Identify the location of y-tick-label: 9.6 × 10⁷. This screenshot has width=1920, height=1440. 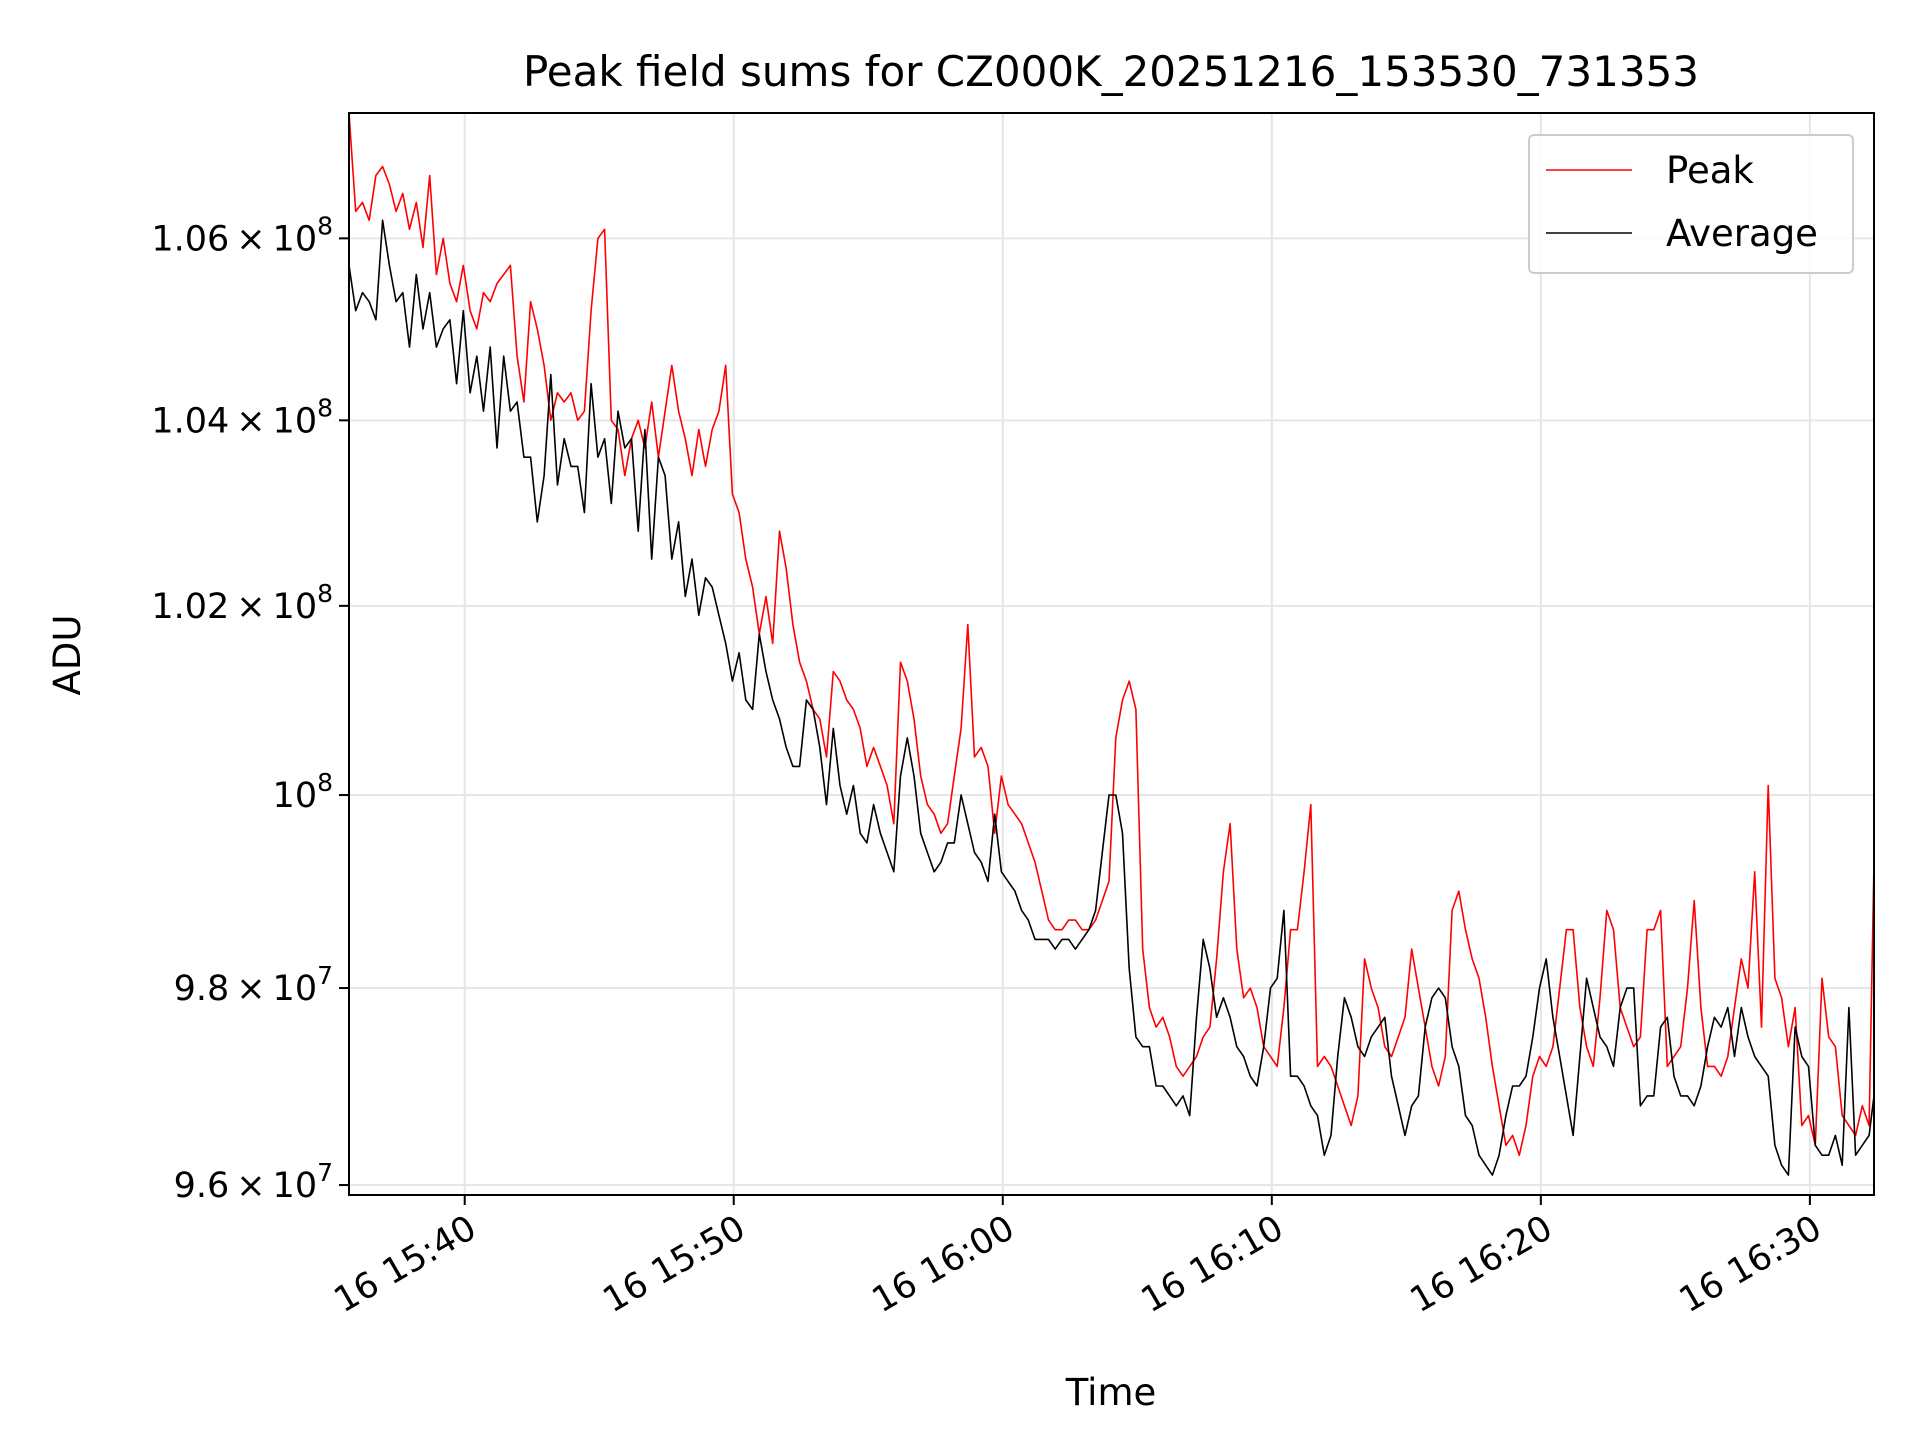
(253, 1182).